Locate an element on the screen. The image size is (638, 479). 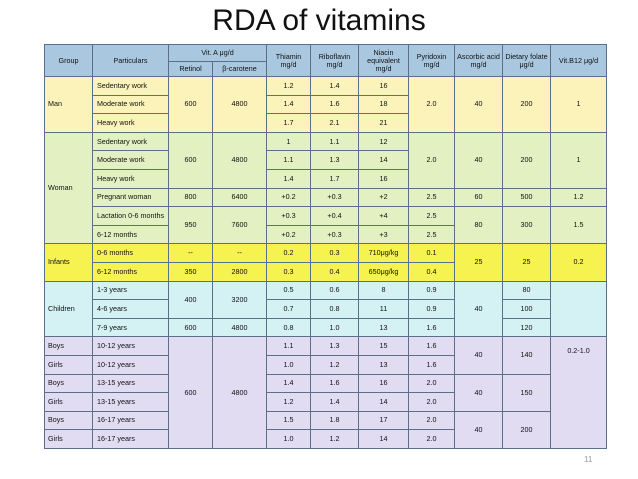
particular-cell: 4-6 years is located at coordinates (130, 309).